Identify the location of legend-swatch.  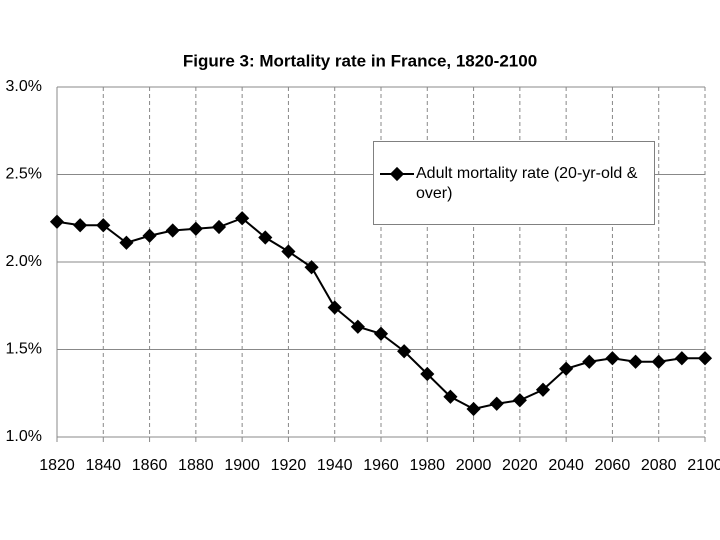
(397, 174).